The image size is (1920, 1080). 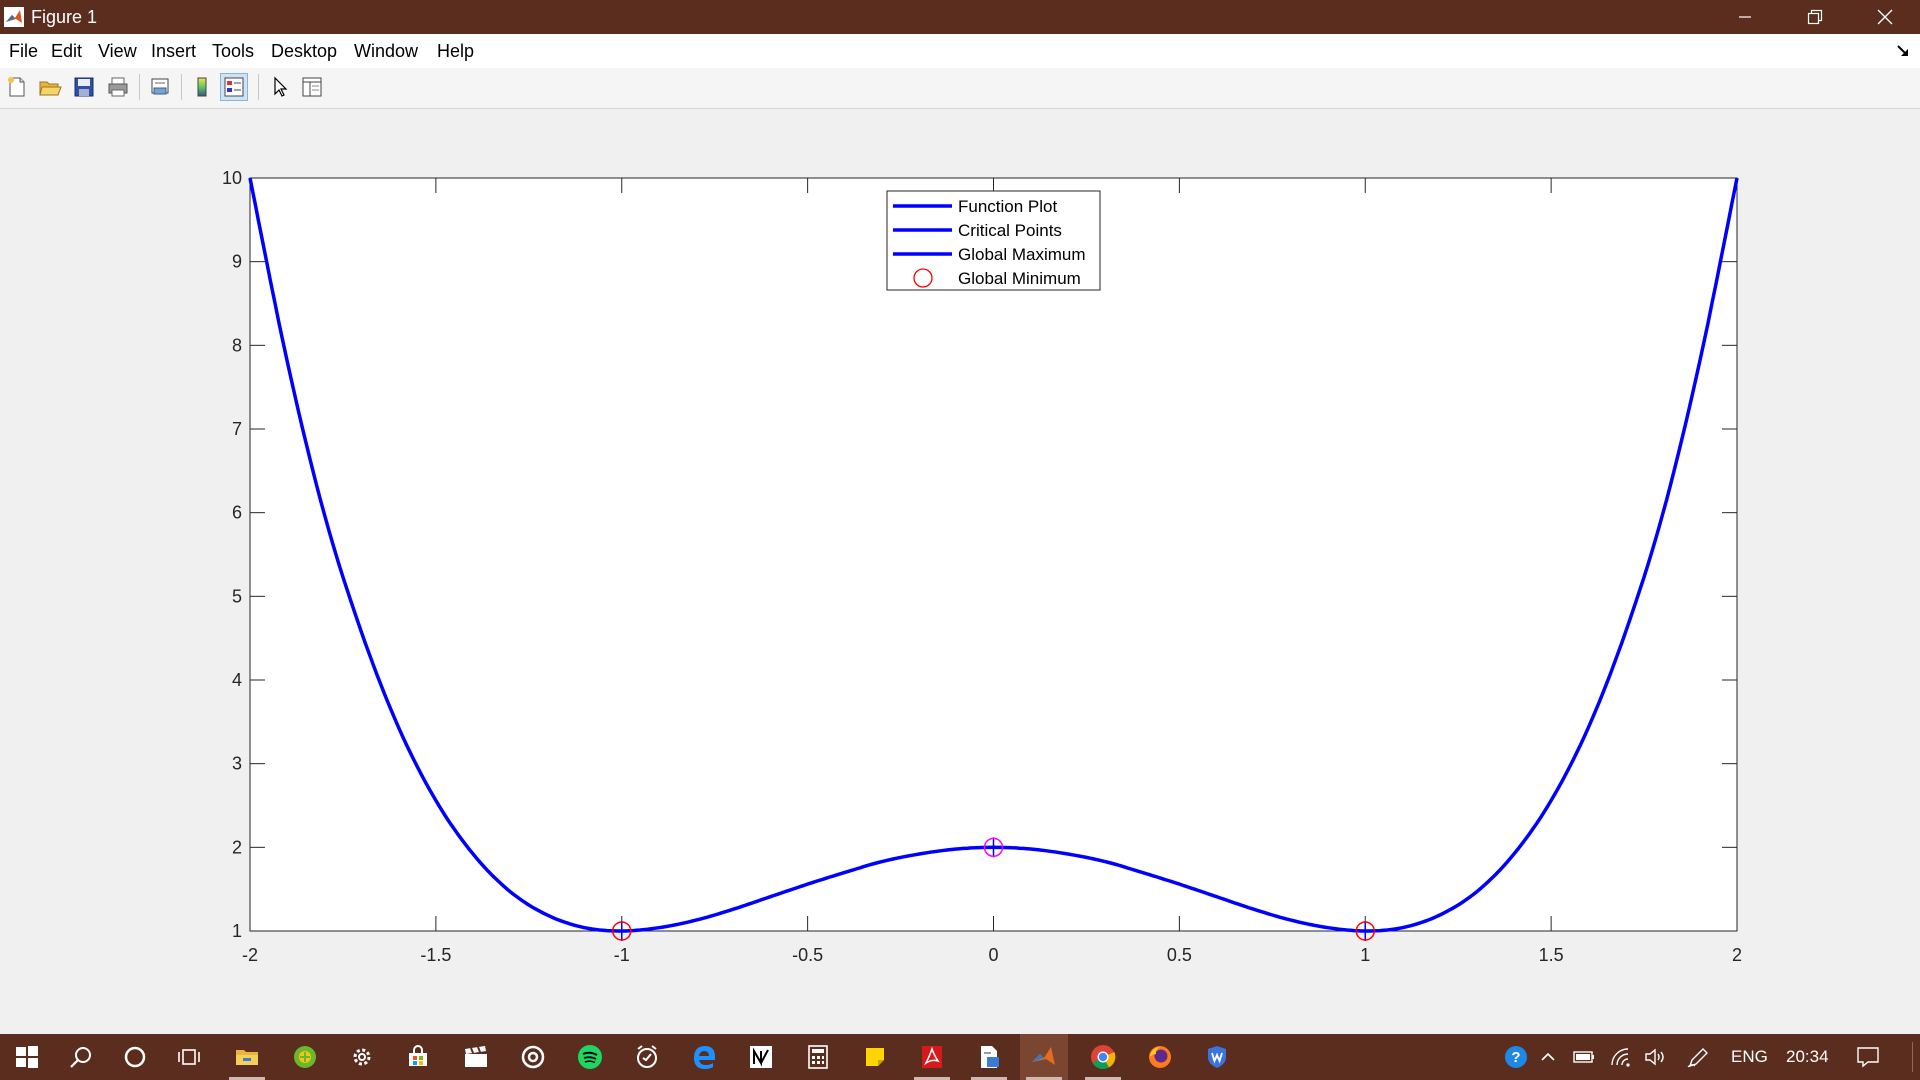 I want to click on open-file-icon, so click(x=50, y=88).